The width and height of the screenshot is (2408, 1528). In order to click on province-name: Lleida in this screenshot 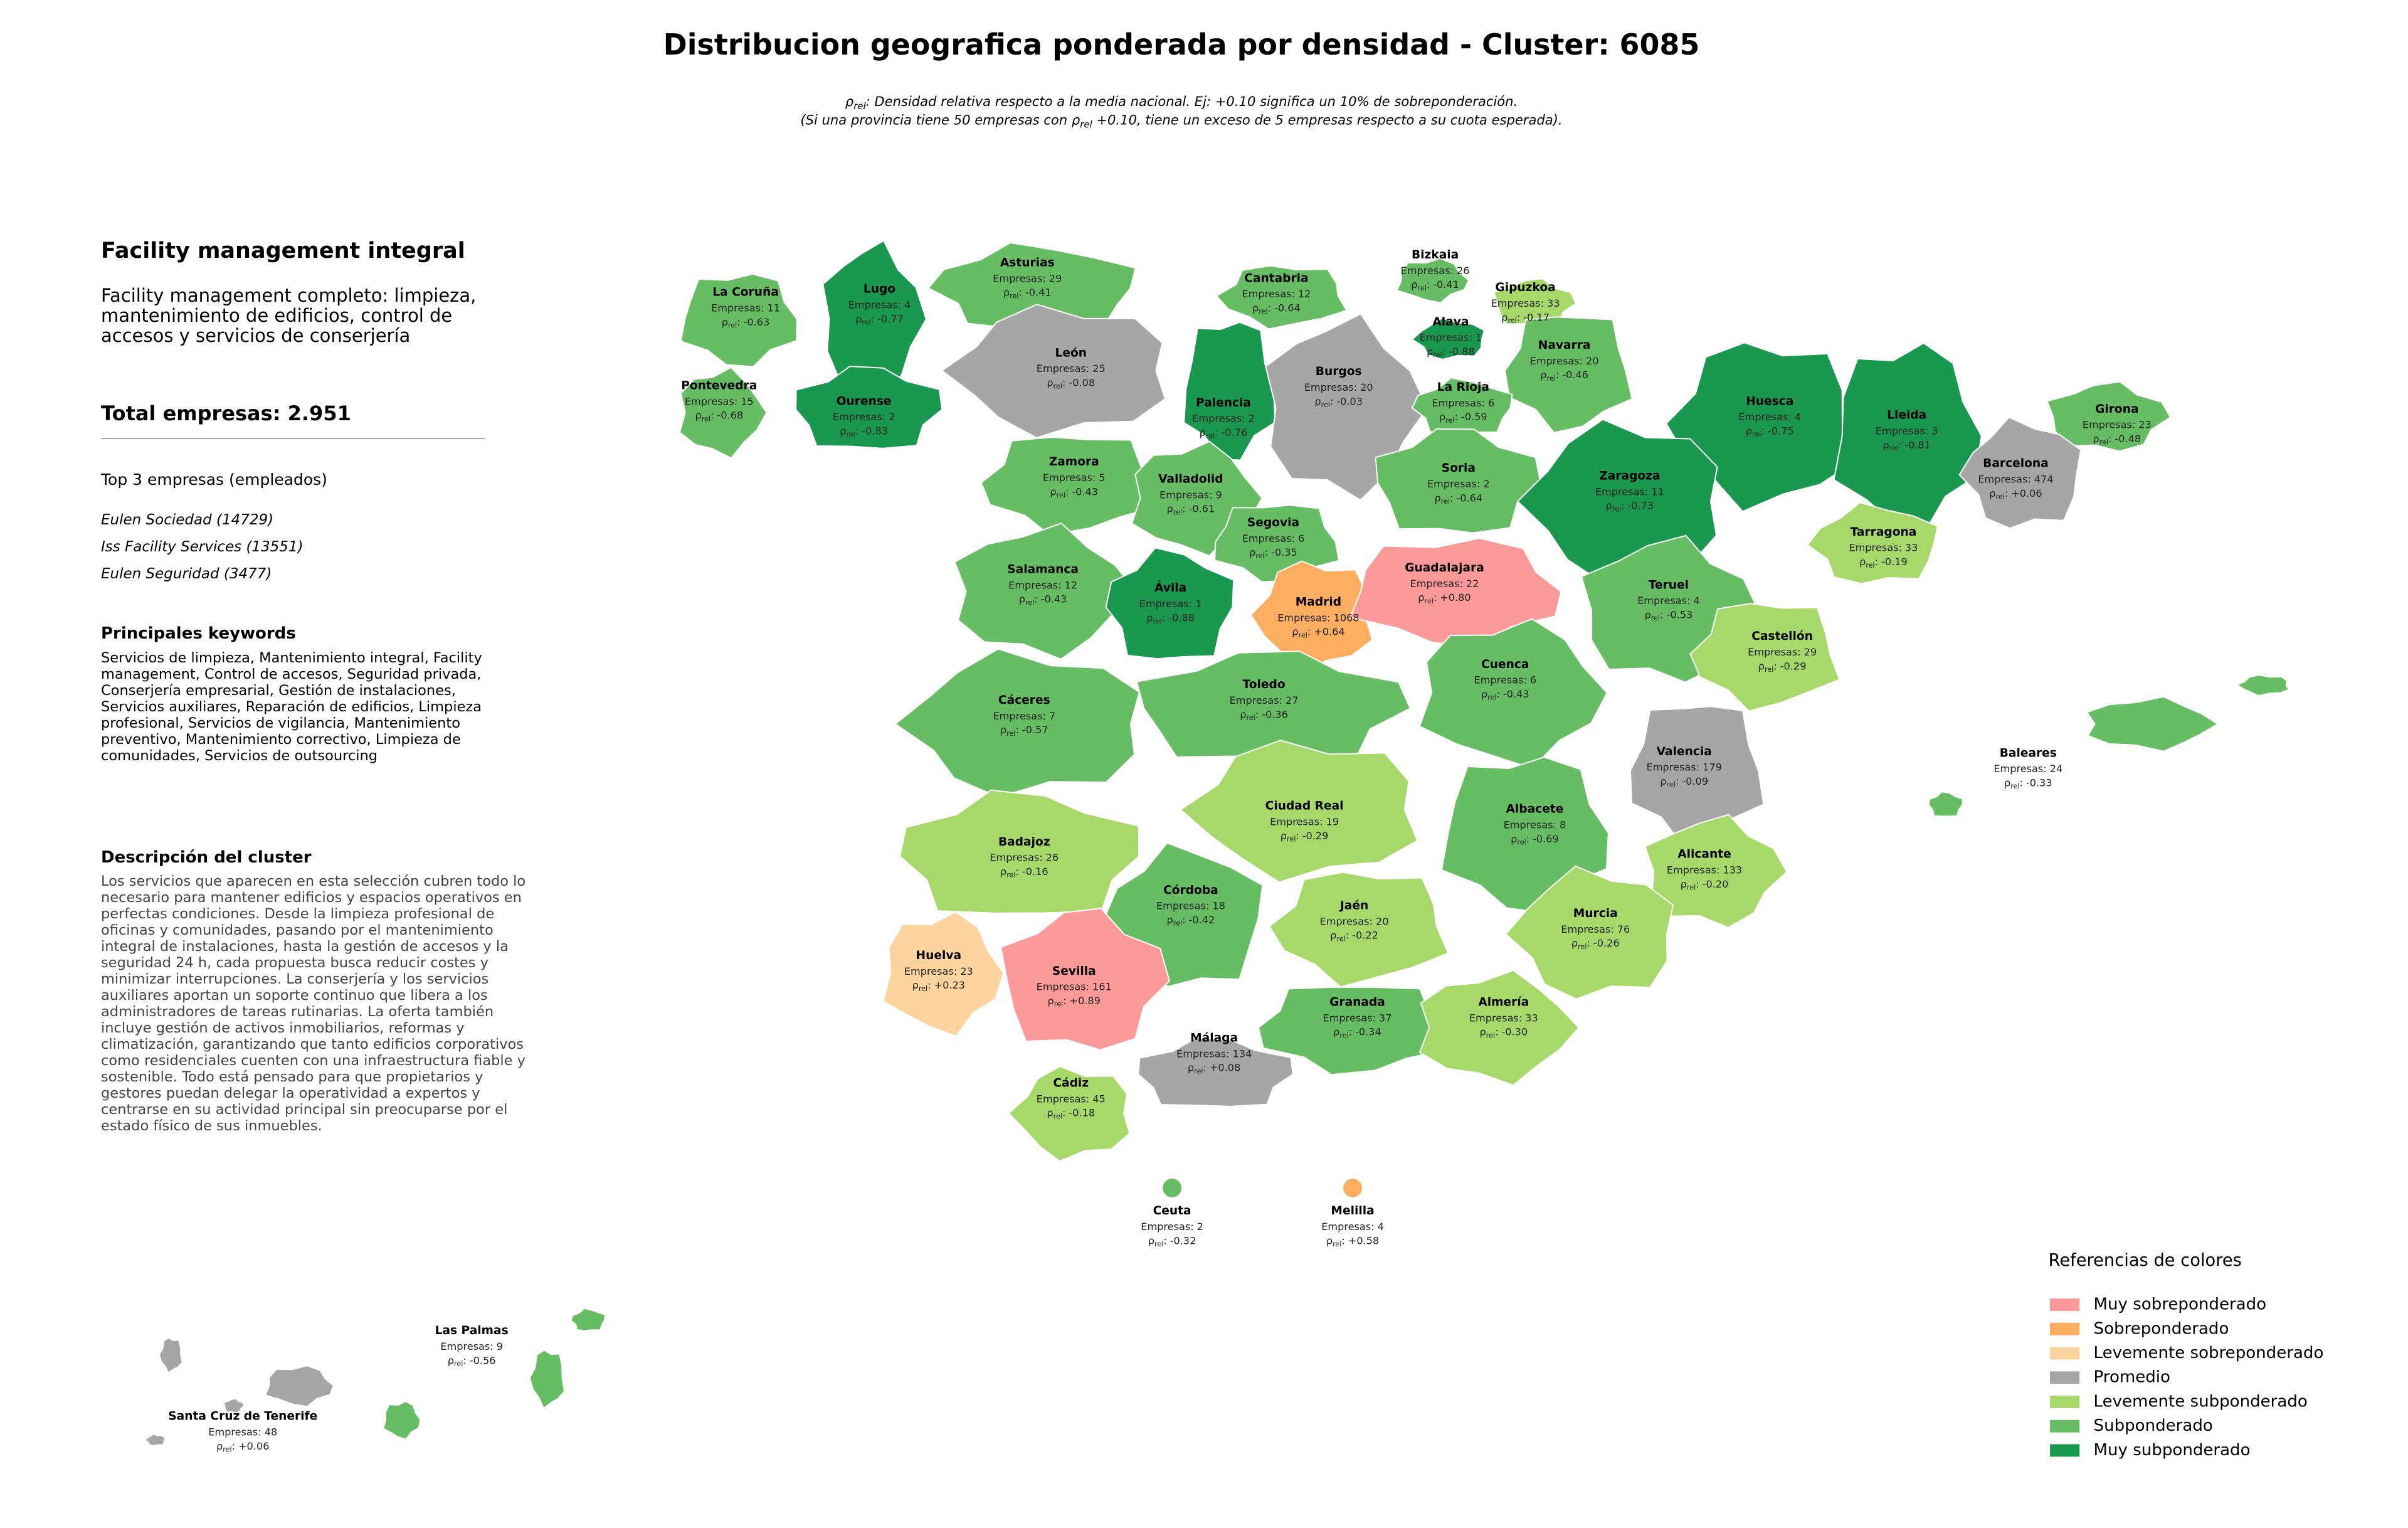, I will do `click(1906, 415)`.